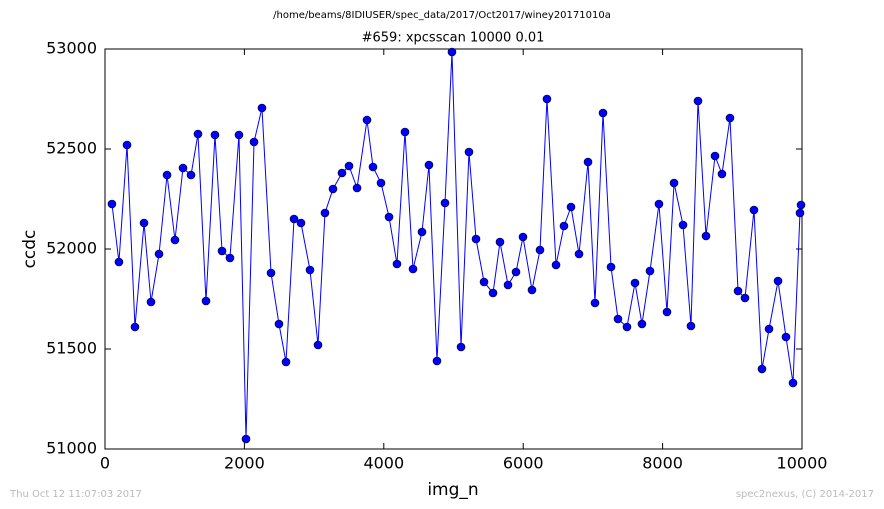  What do you see at coordinates (662, 463) in the screenshot?
I see `x-tick-label: 8000` at bounding box center [662, 463].